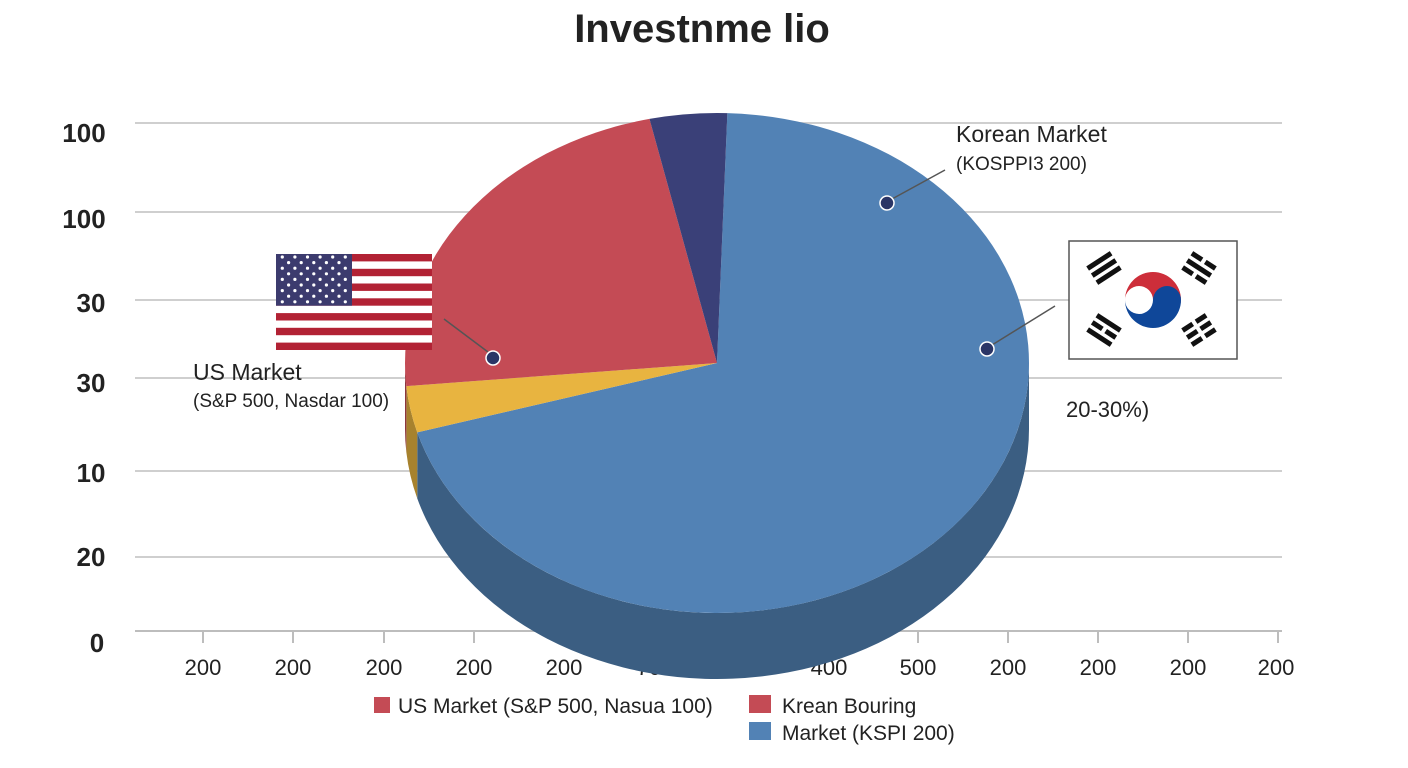  I want to click on chart-title: Investnme lio, so click(702, 29).